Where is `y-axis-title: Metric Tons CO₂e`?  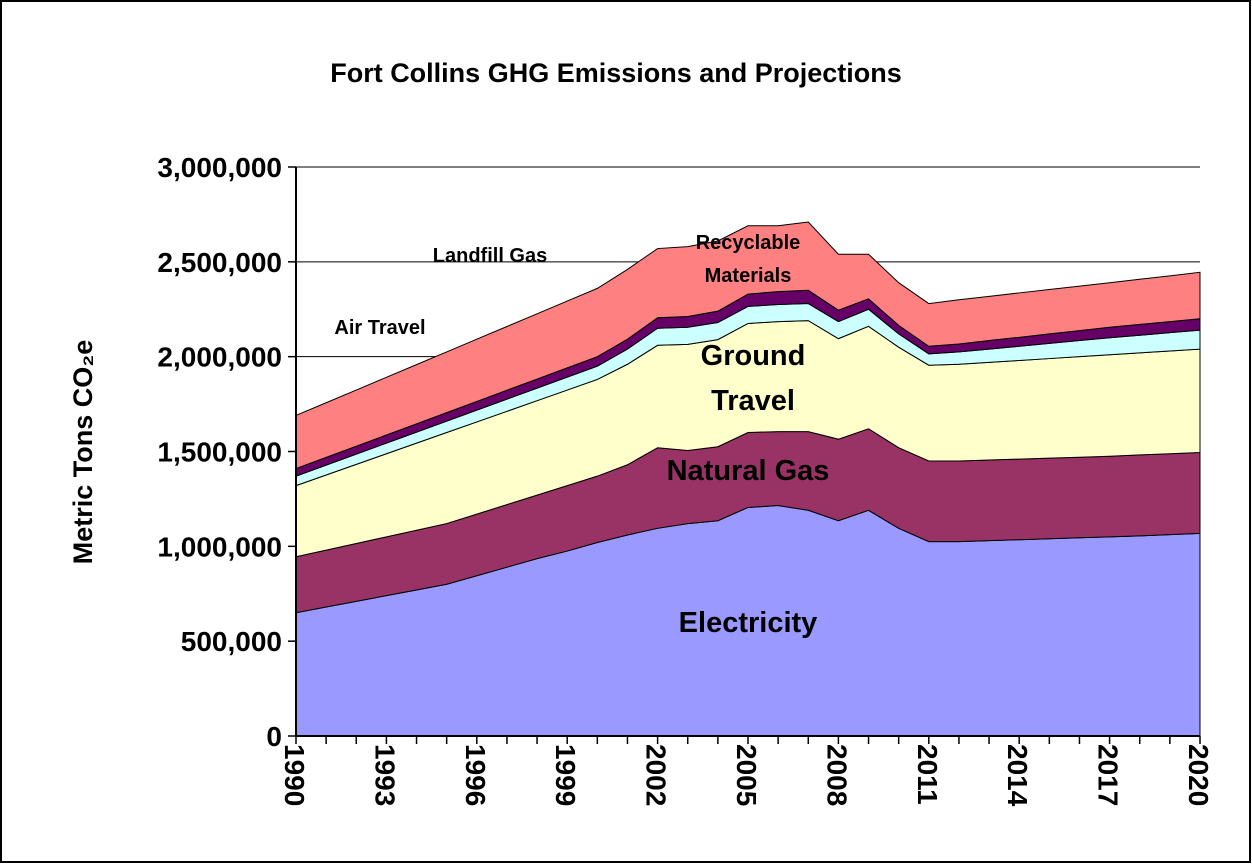 y-axis-title: Metric Tons CO₂e is located at coordinates (83, 452).